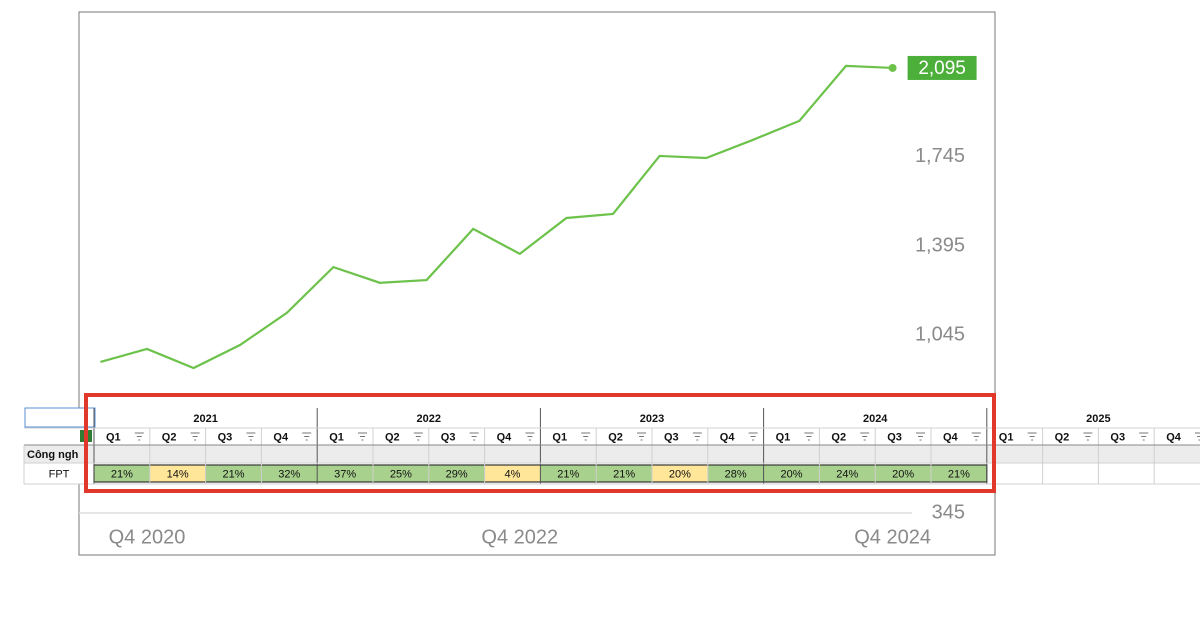  Describe the element at coordinates (847, 474) in the screenshot. I see `cell-value: 24%` at that location.